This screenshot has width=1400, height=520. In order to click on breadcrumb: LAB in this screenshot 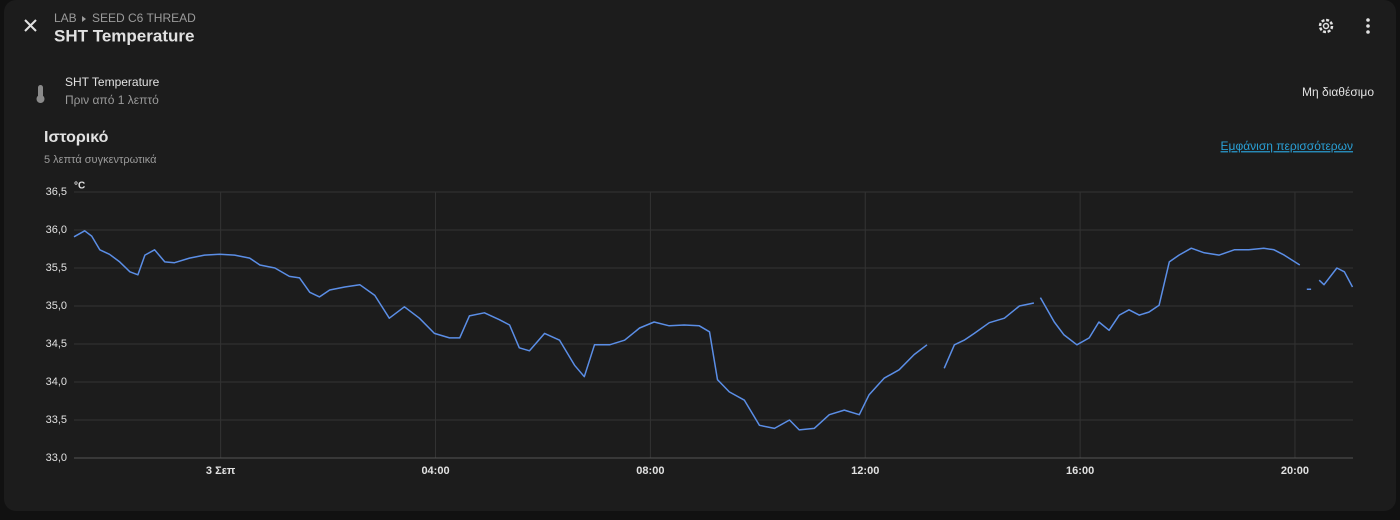, I will do `click(65, 18)`.